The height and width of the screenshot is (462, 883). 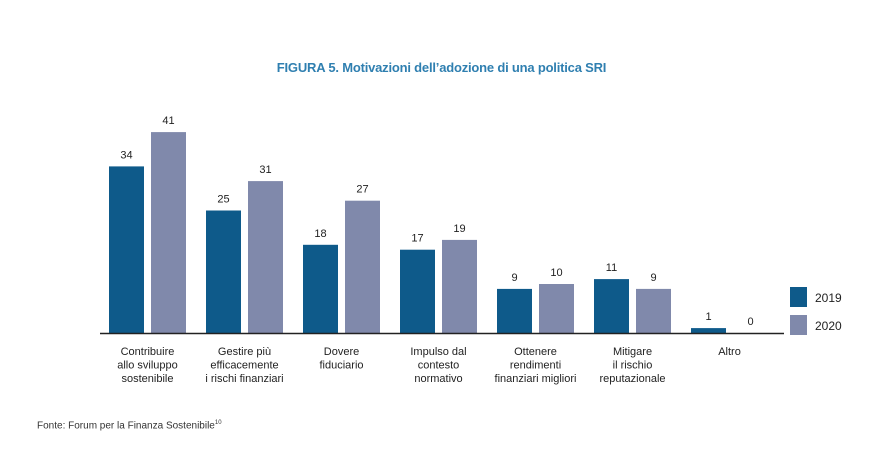 I want to click on category-label-line: allo sviluppo, so click(x=147, y=366).